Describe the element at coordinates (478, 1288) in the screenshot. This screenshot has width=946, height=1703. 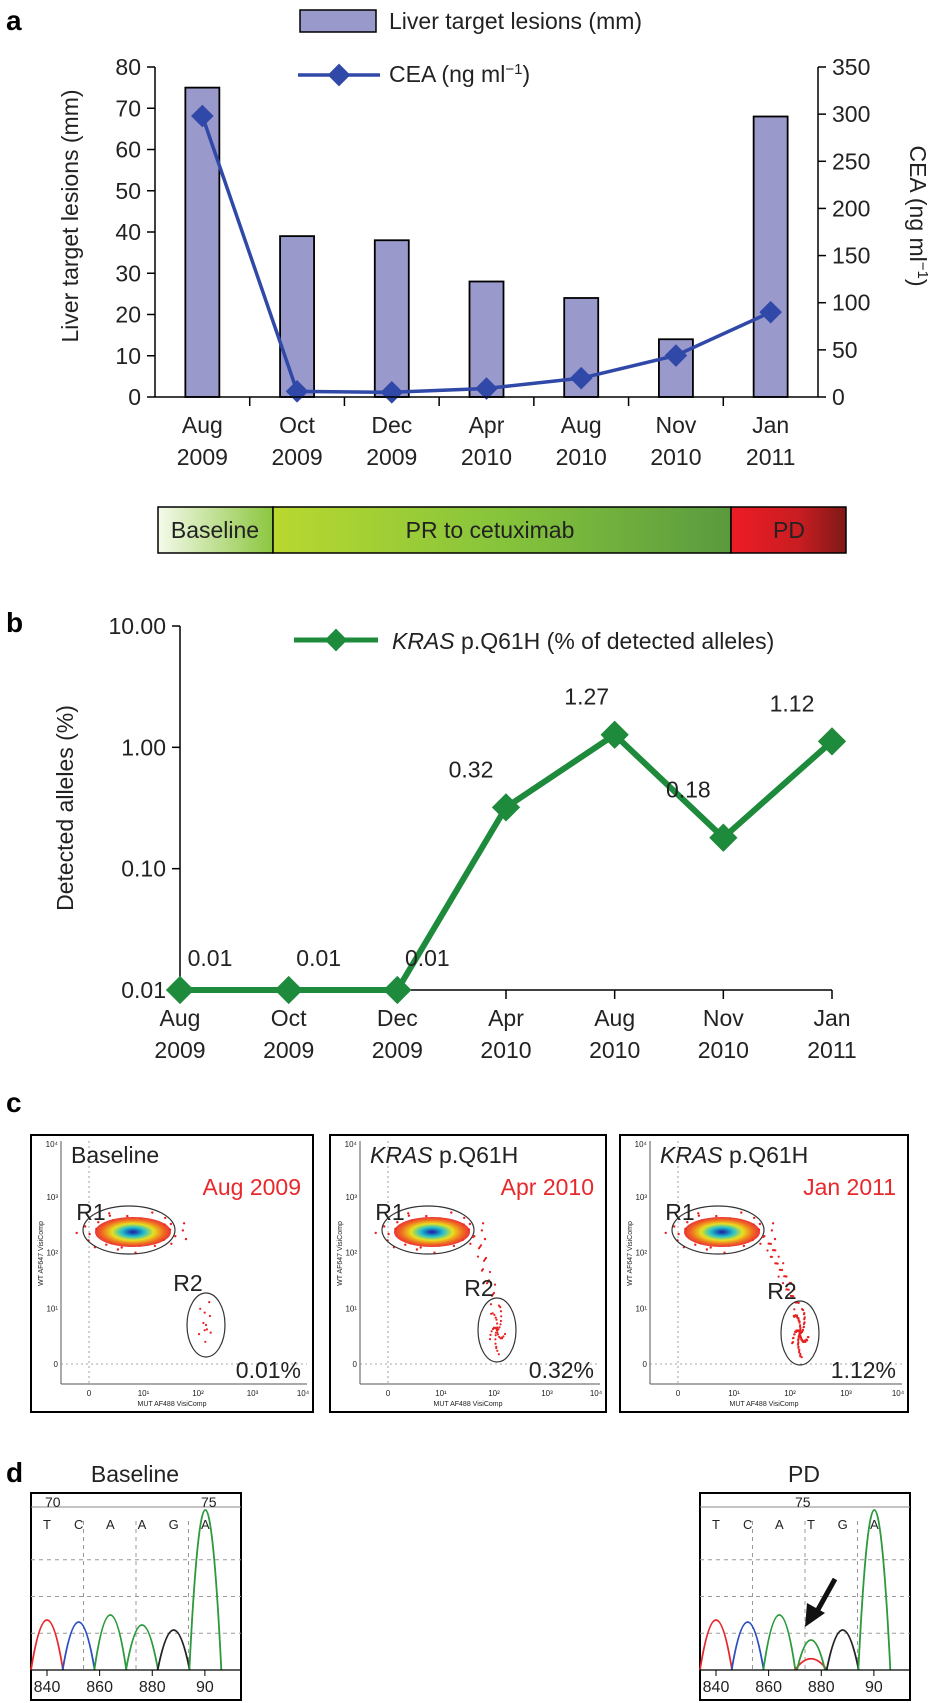
I see `r2-label: R2` at that location.